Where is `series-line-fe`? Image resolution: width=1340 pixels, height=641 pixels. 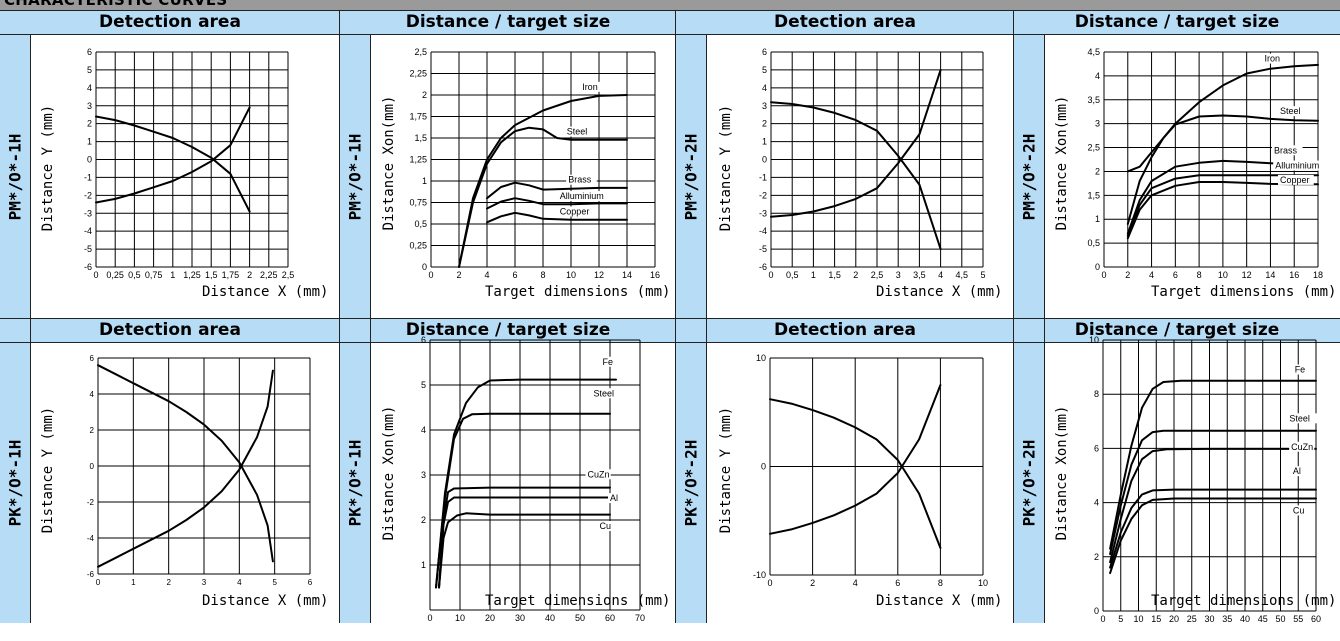 series-line-fe is located at coordinates (526, 483).